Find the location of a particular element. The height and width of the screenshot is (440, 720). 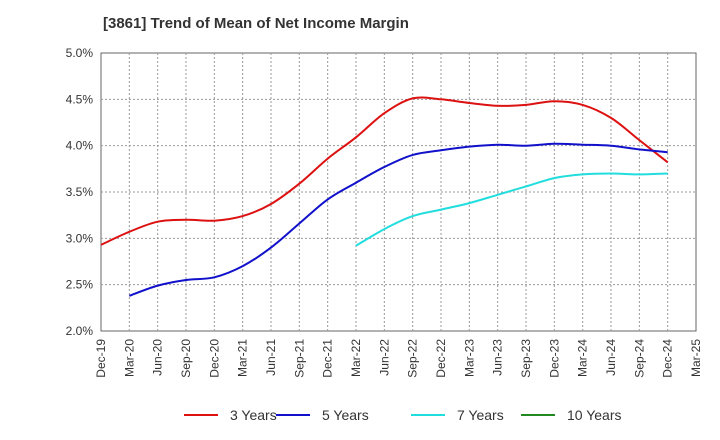

y-axis: 2.0% 2.5% 3.0% 3.5% 4.0% 4.5% 5.0% is located at coordinates (80, 192).